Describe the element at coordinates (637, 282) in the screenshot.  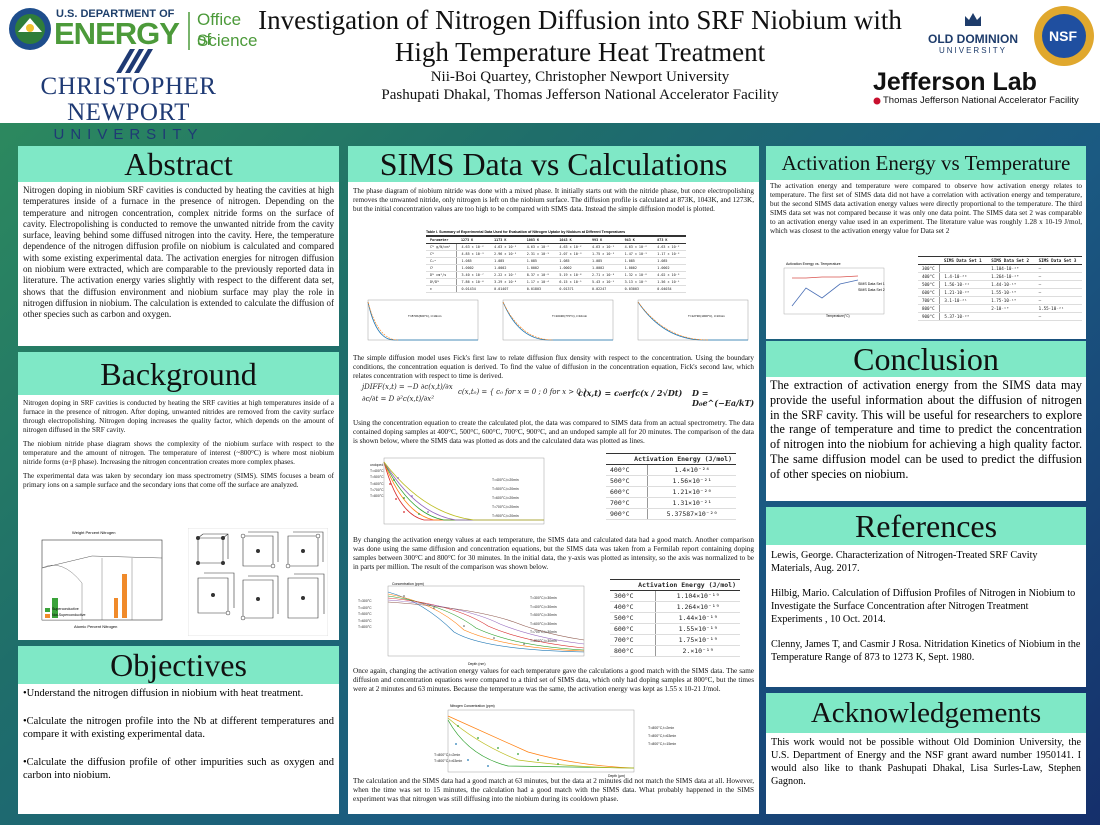
I see `table-cell: 3.13 × 10⁻⁵` at that location.